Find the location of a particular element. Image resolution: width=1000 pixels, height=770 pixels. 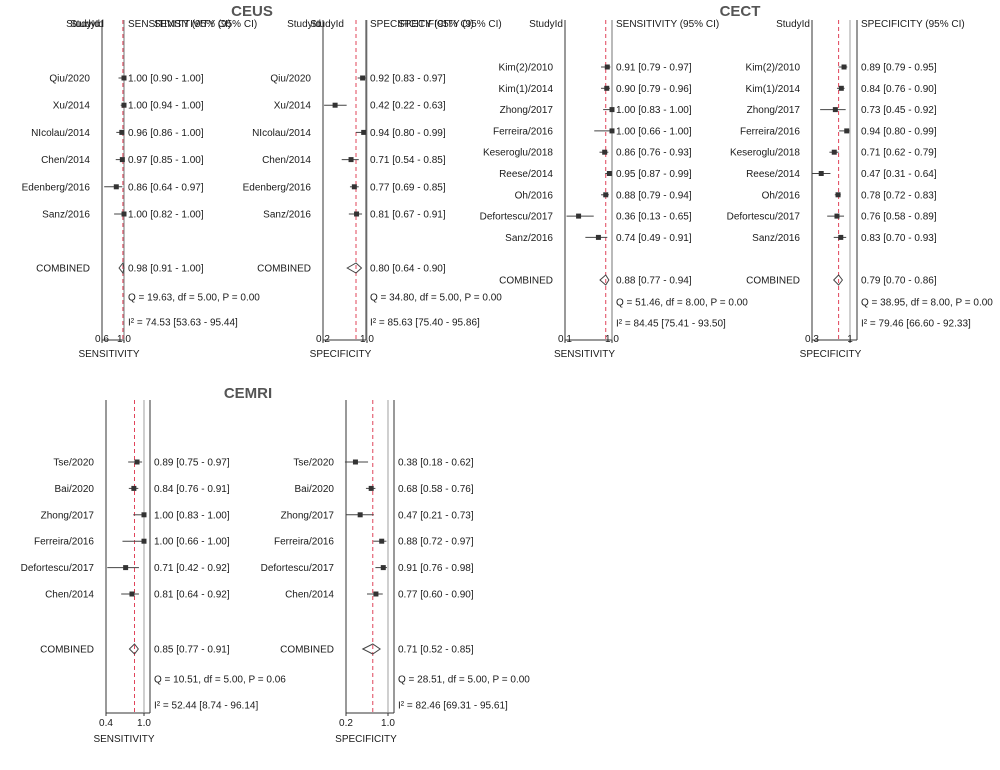

heterogeneity-i2-text: I² = 79.46 [66.60 - 92.33] is located at coordinates (916, 324).